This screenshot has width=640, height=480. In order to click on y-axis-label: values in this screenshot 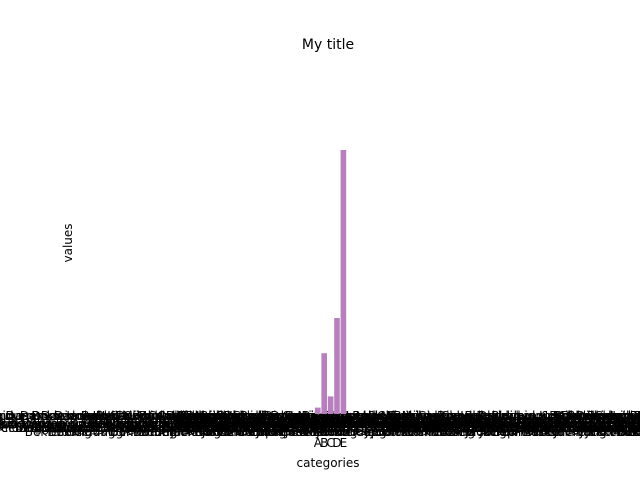, I will do `click(68, 242)`.